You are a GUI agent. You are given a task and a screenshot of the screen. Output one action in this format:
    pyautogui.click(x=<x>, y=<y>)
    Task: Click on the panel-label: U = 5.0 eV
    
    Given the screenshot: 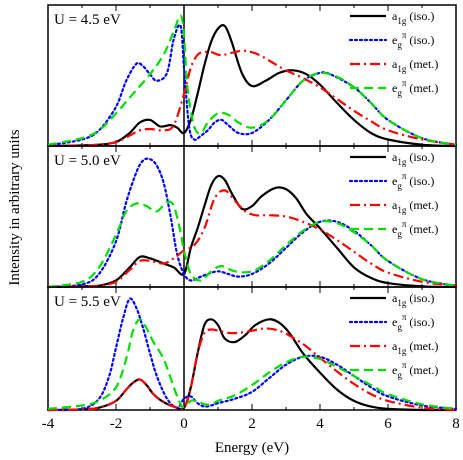 What is the action you would take?
    pyautogui.click(x=87, y=161)
    